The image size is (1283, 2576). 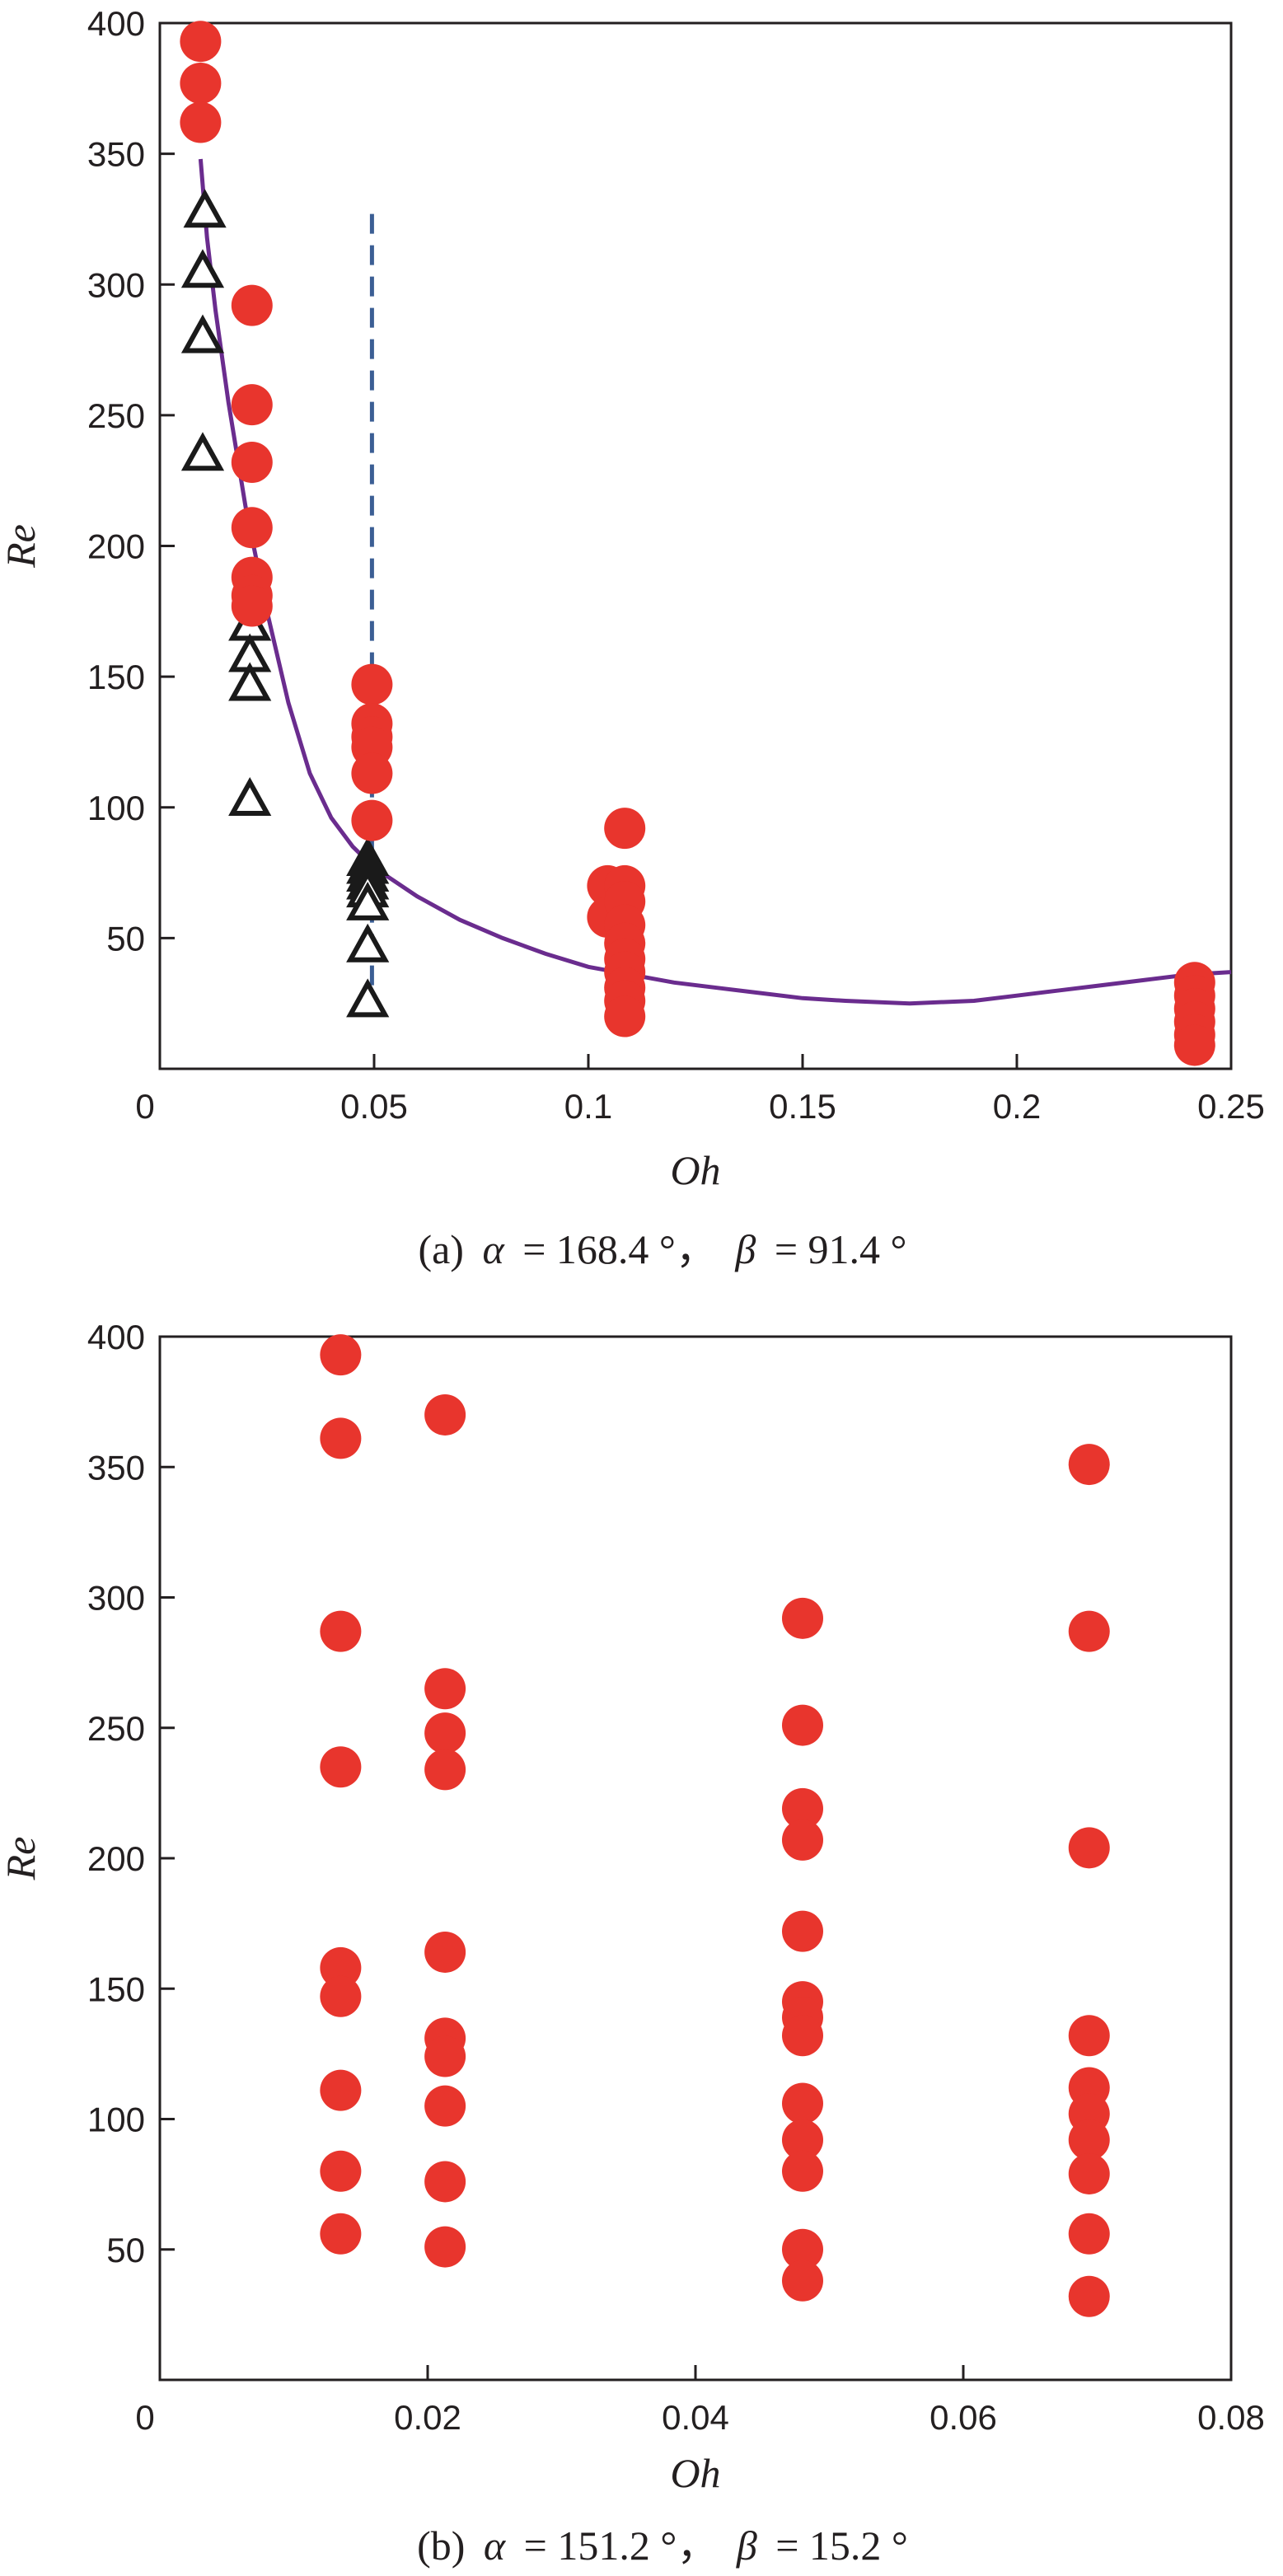 I want to click on caption-b-beta-symbol: β, so click(x=746, y=2545).